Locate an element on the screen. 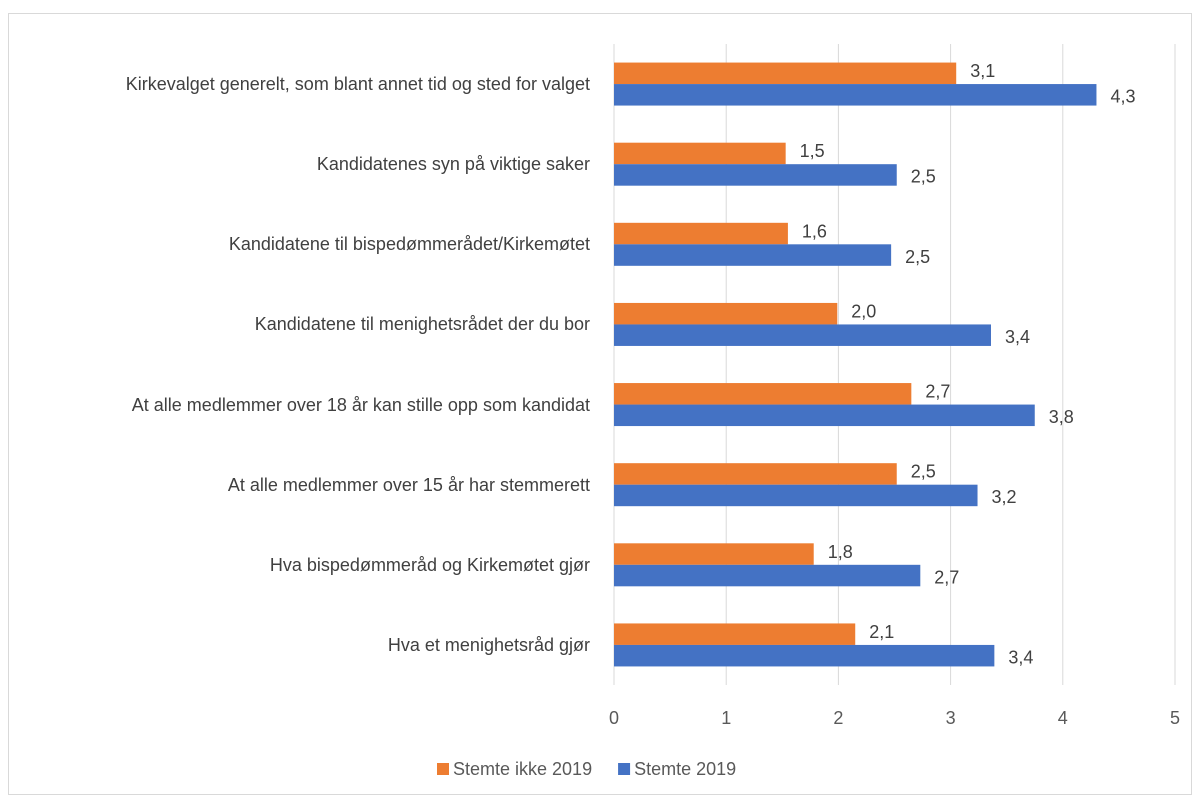  x-tick-label: 5 is located at coordinates (1175, 718).